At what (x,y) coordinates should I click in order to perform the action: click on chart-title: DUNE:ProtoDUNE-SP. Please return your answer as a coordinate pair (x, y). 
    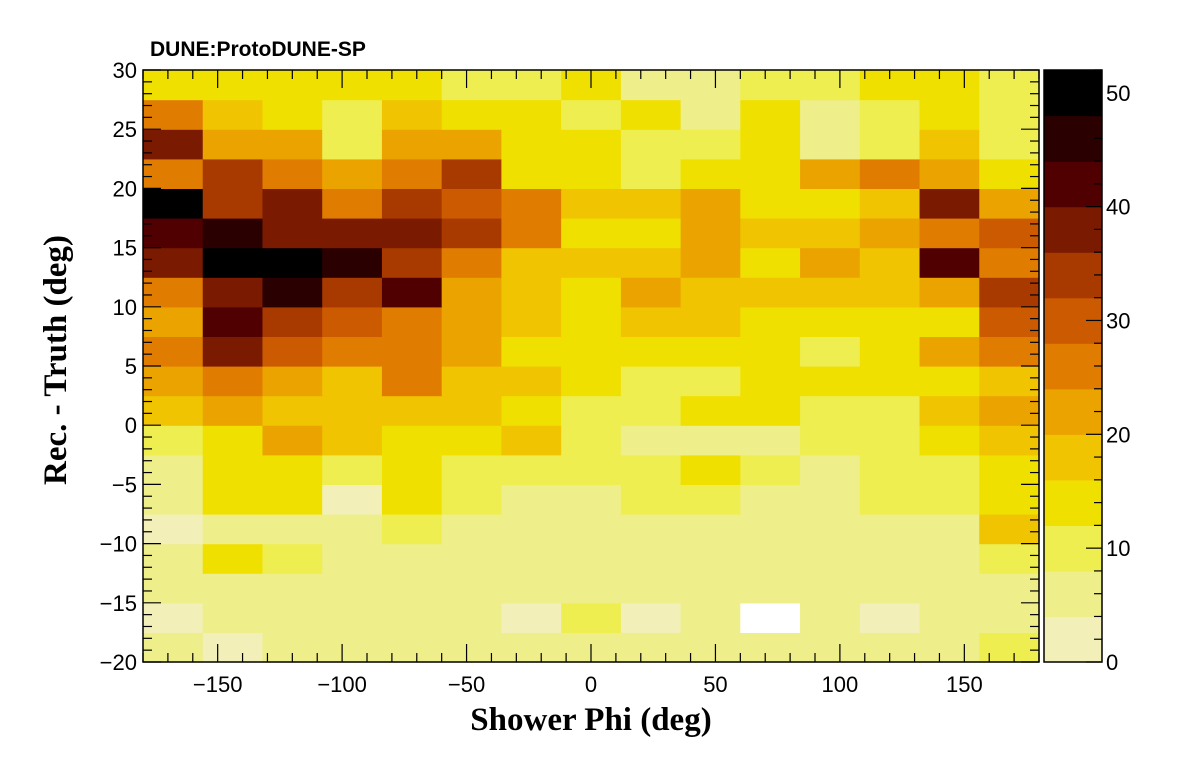
    Looking at the image, I should click on (258, 49).